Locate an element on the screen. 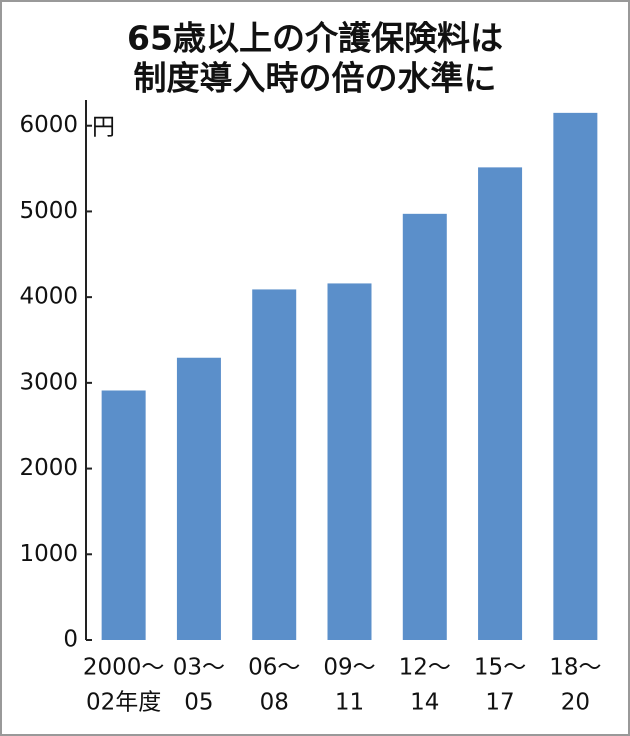 The height and width of the screenshot is (736, 630). y-tick-label: 0 is located at coordinates (70, 640).